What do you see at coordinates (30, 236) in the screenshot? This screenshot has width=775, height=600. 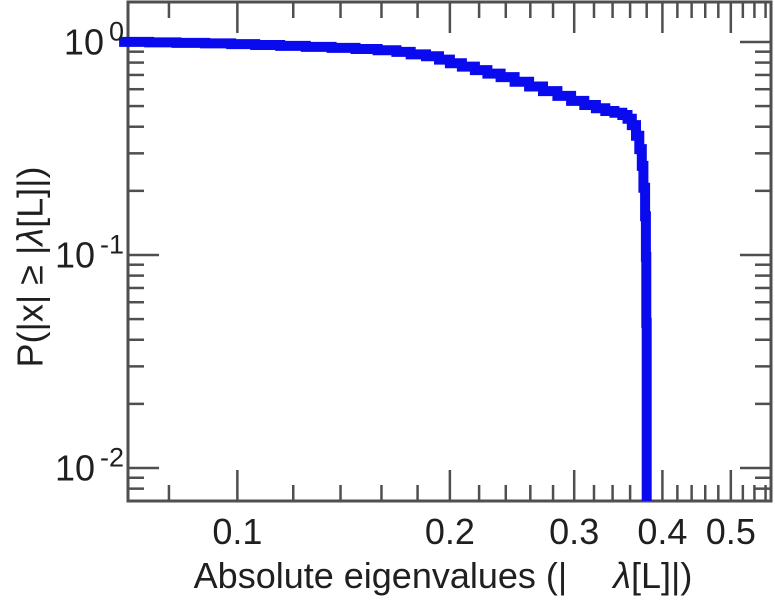 I see `y-axis-title-lambda: λ` at bounding box center [30, 236].